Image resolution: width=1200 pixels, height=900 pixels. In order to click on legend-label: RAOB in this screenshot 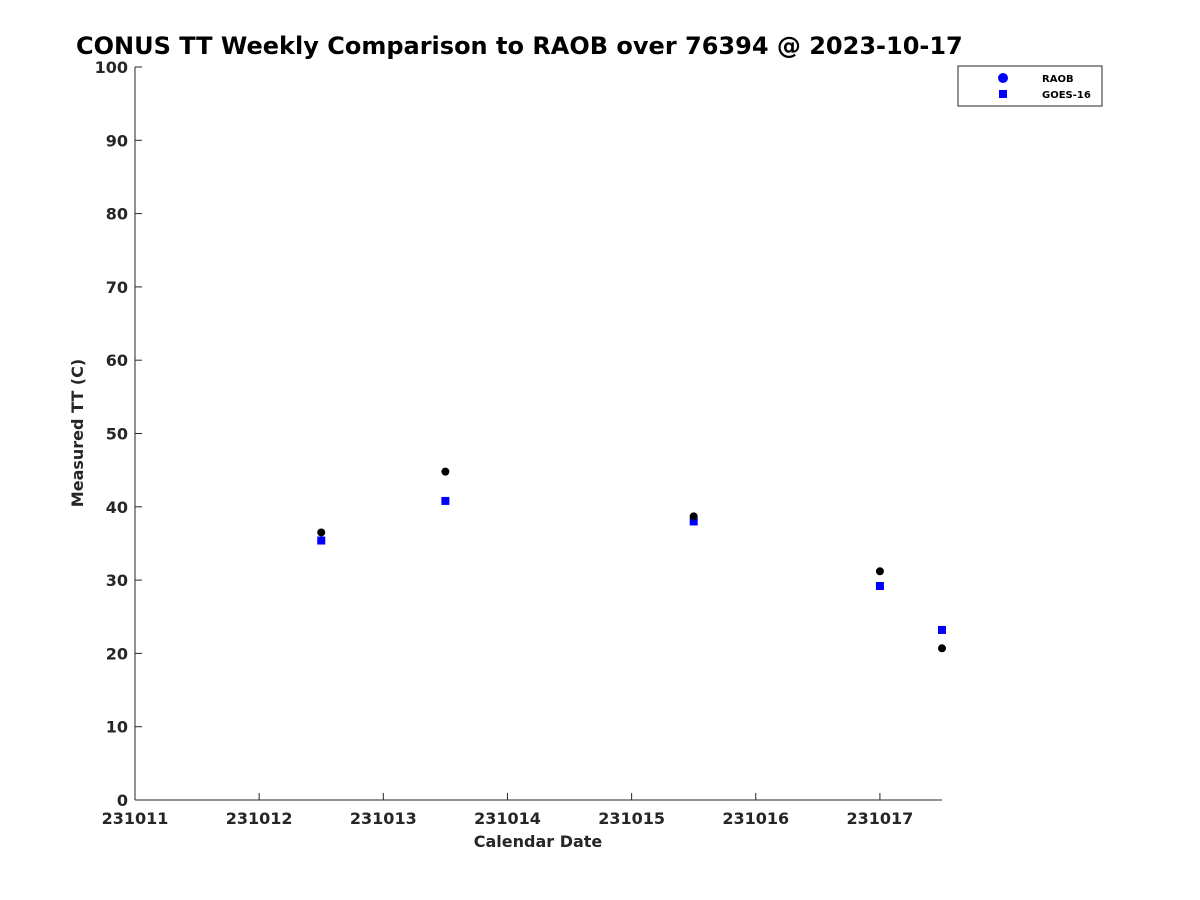, I will do `click(1058, 79)`.